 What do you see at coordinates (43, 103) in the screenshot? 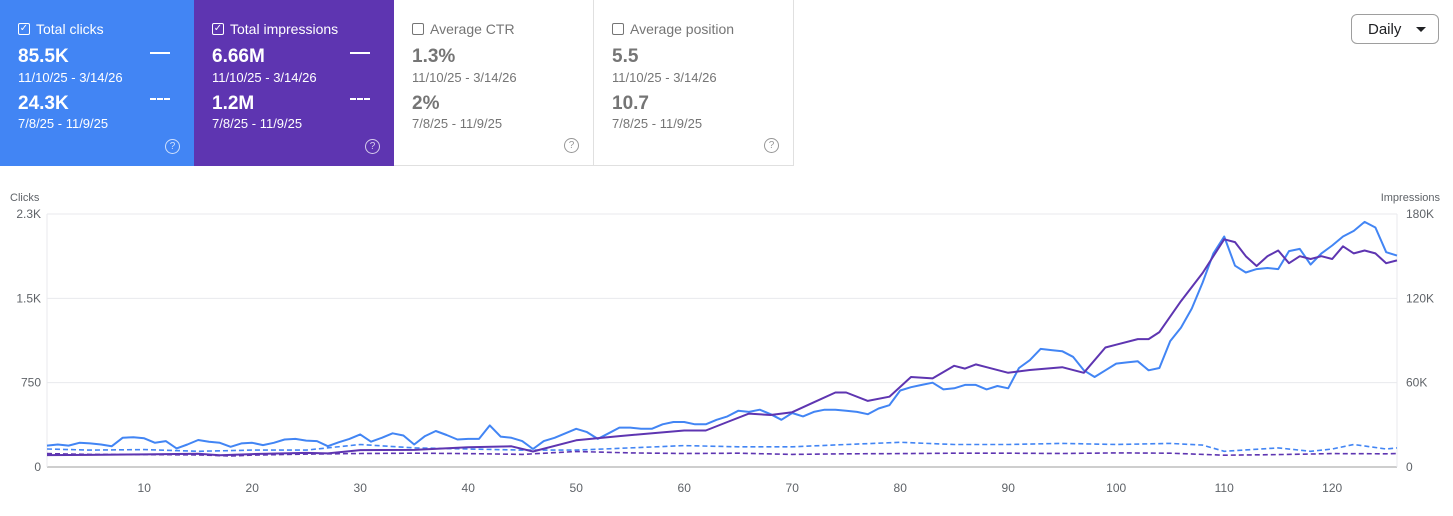
I see `metric-previous-value: 24.3K` at bounding box center [43, 103].